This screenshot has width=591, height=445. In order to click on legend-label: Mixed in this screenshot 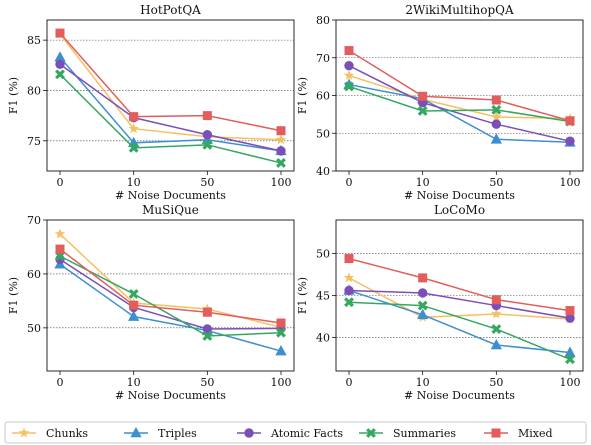, I will do `click(535, 433)`.